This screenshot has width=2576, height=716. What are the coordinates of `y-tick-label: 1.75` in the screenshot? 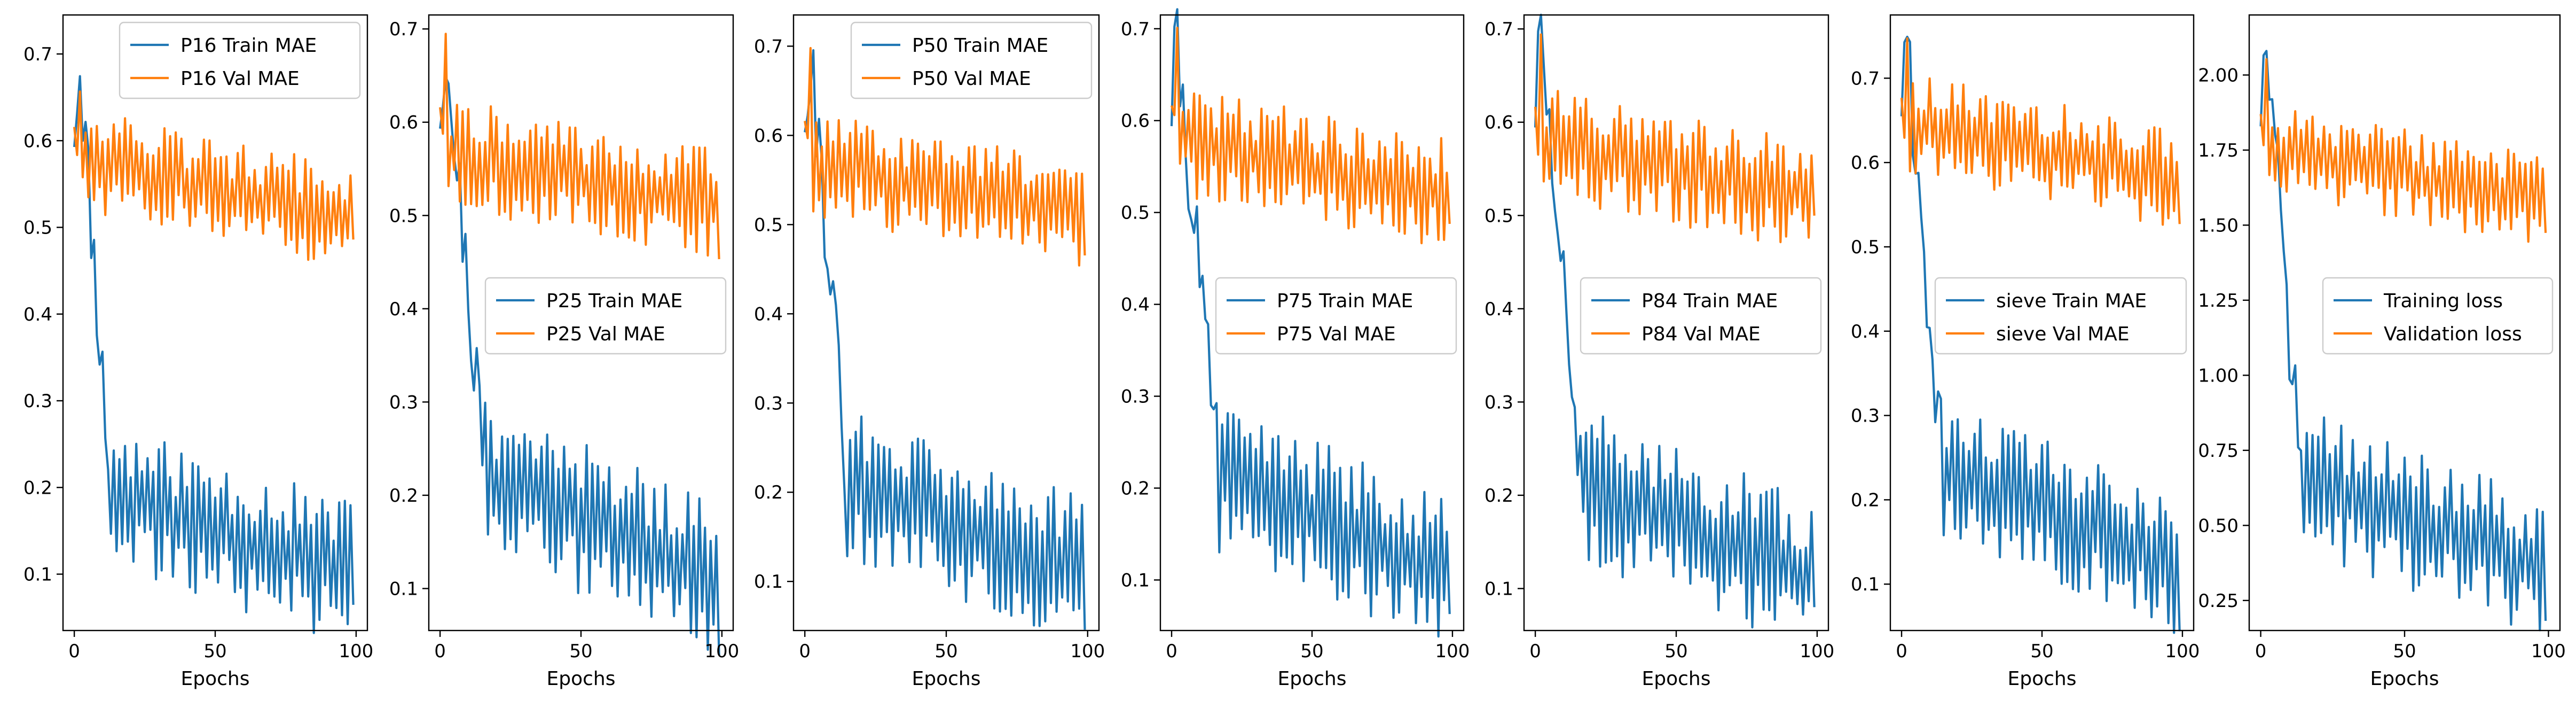 It's located at (2219, 150).